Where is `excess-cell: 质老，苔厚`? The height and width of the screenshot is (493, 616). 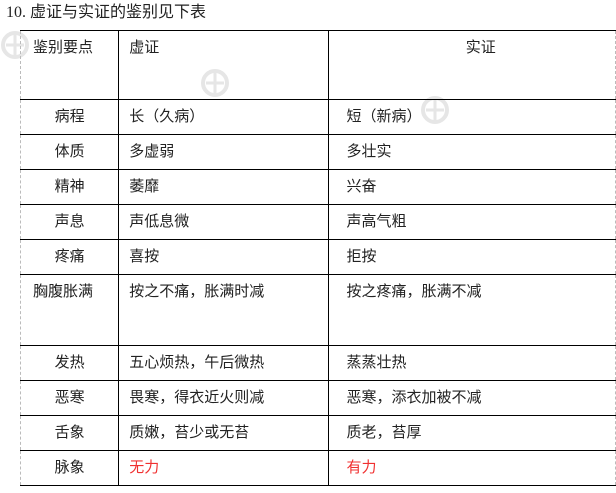 excess-cell: 质老，苔厚 is located at coordinates (472, 433).